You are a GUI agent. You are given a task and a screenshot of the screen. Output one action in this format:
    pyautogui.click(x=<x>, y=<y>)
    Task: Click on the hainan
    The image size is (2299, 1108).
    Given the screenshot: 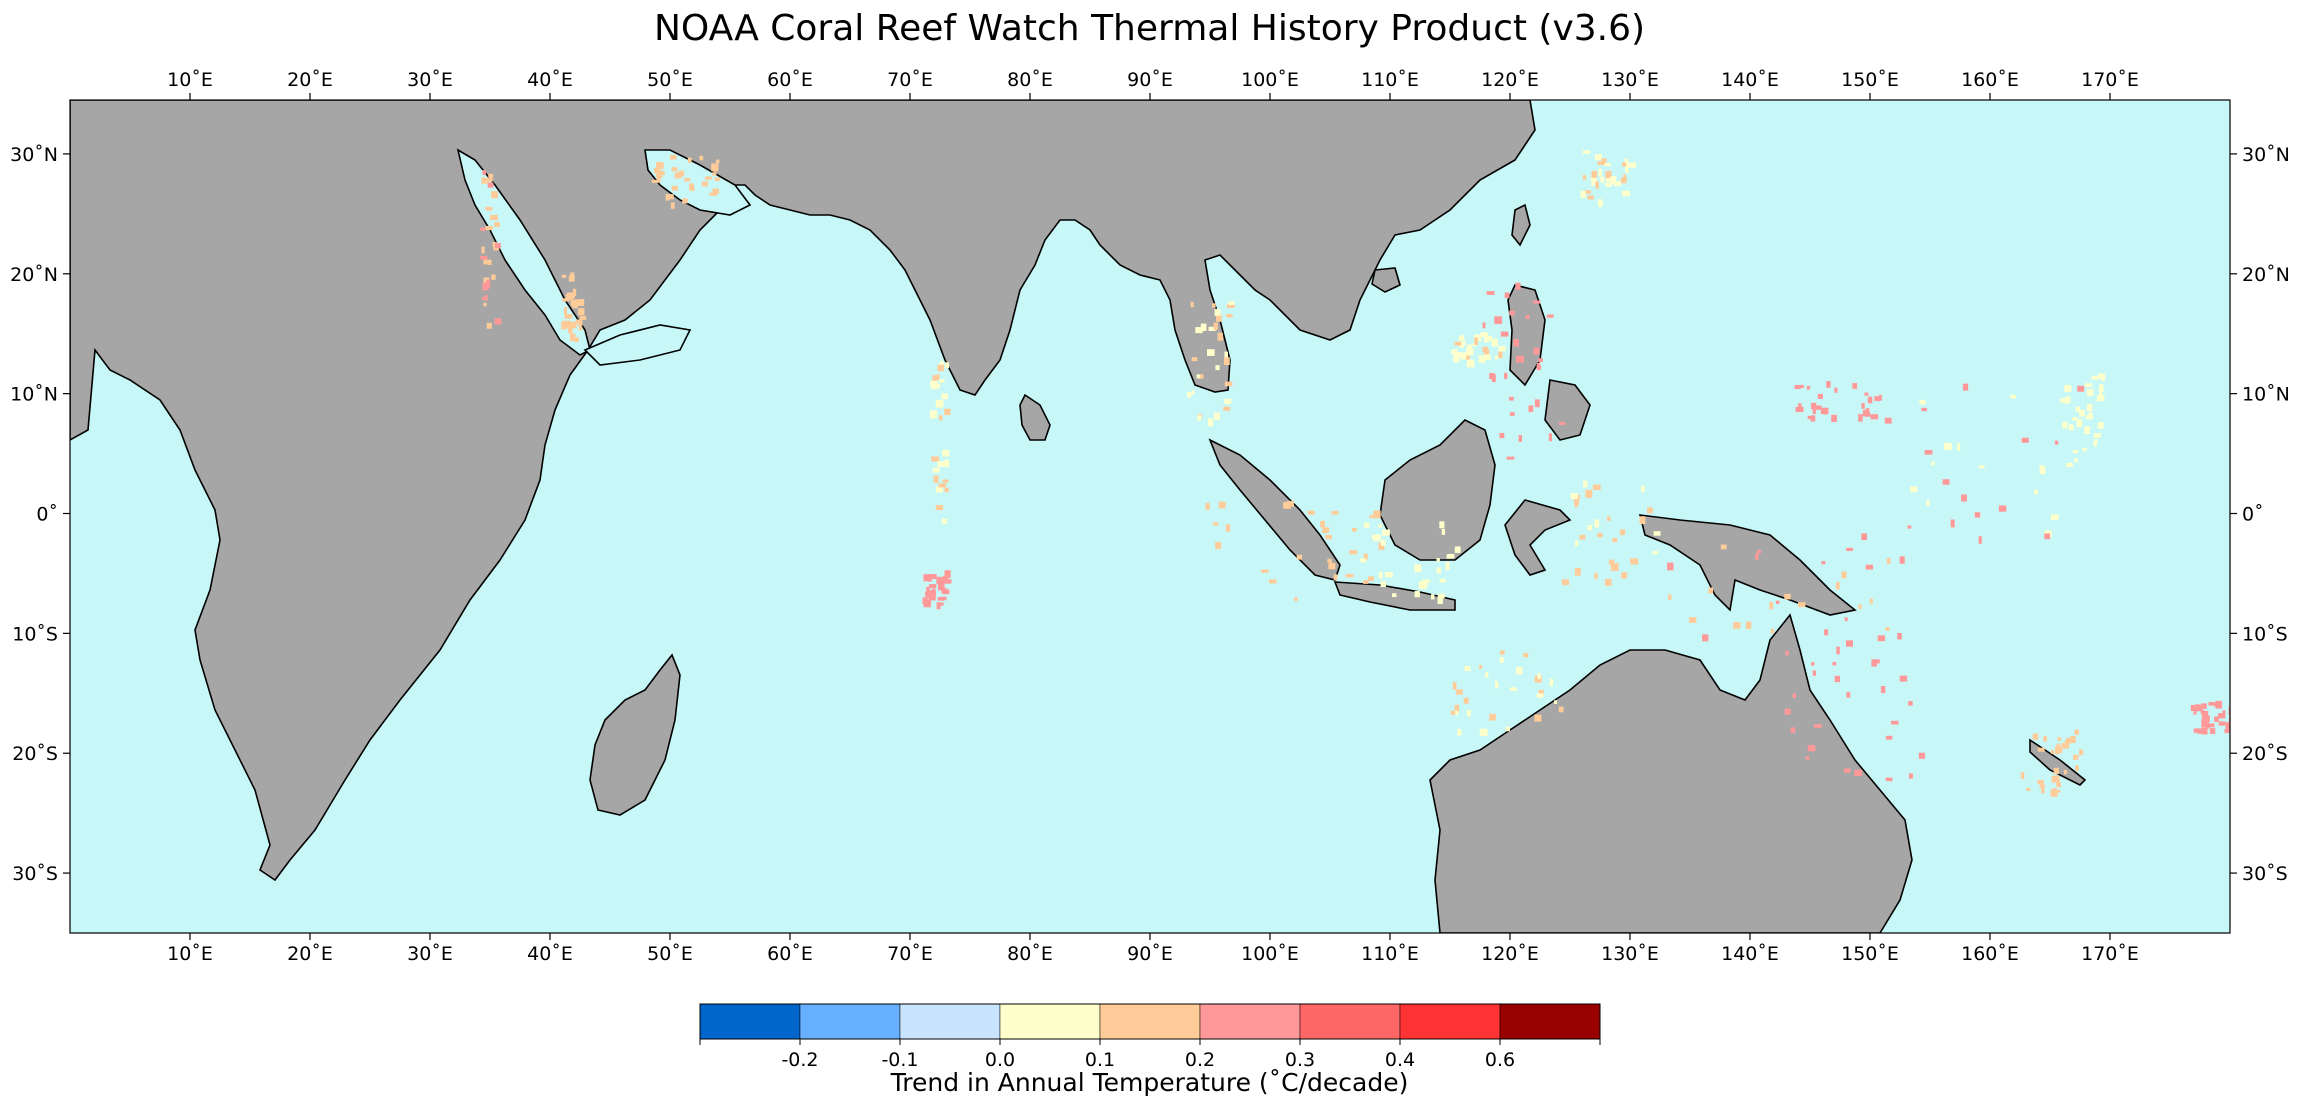 What is the action you would take?
    pyautogui.click(x=1386, y=280)
    